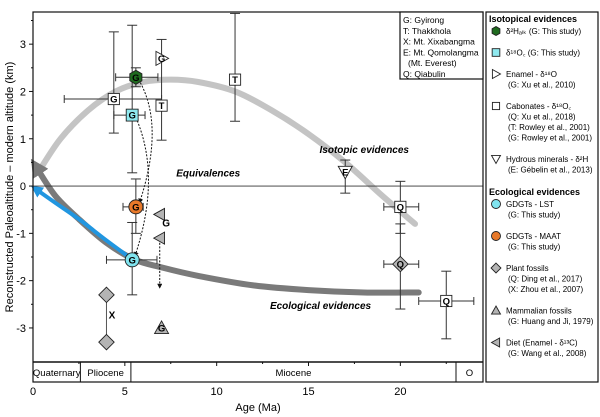 This screenshot has height=417, width=600. Describe the element at coordinates (423, 20) in the screenshot. I see `location-key-entry: G: Gyirong` at that location.